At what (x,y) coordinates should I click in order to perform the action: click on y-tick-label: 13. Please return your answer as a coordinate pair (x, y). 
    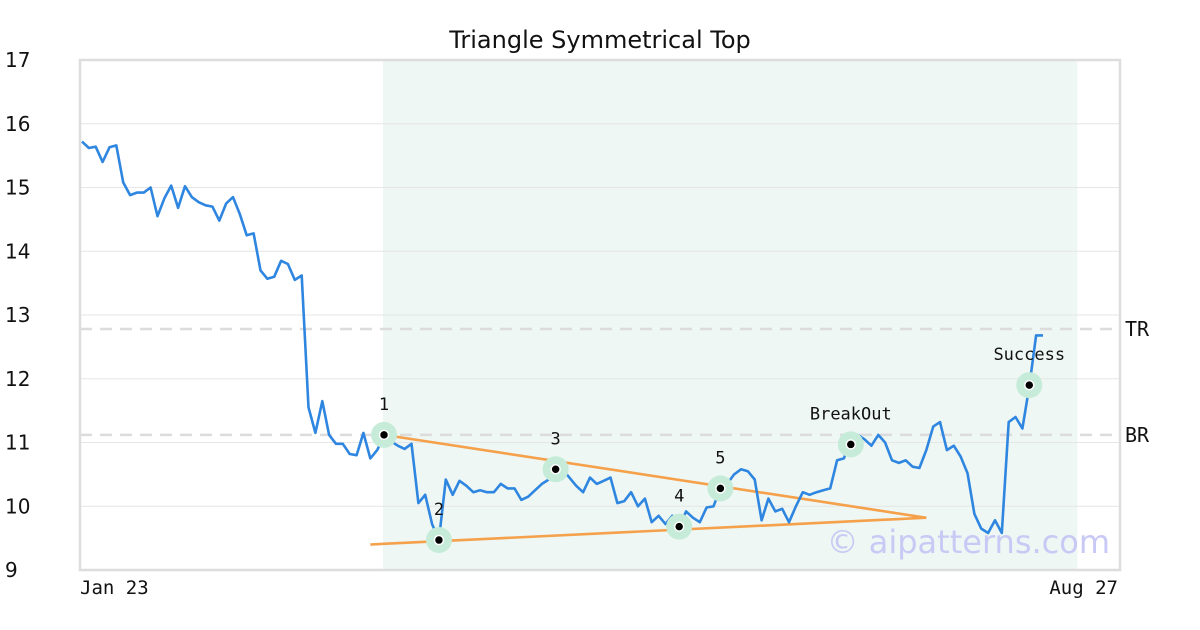
    Looking at the image, I should click on (17, 315).